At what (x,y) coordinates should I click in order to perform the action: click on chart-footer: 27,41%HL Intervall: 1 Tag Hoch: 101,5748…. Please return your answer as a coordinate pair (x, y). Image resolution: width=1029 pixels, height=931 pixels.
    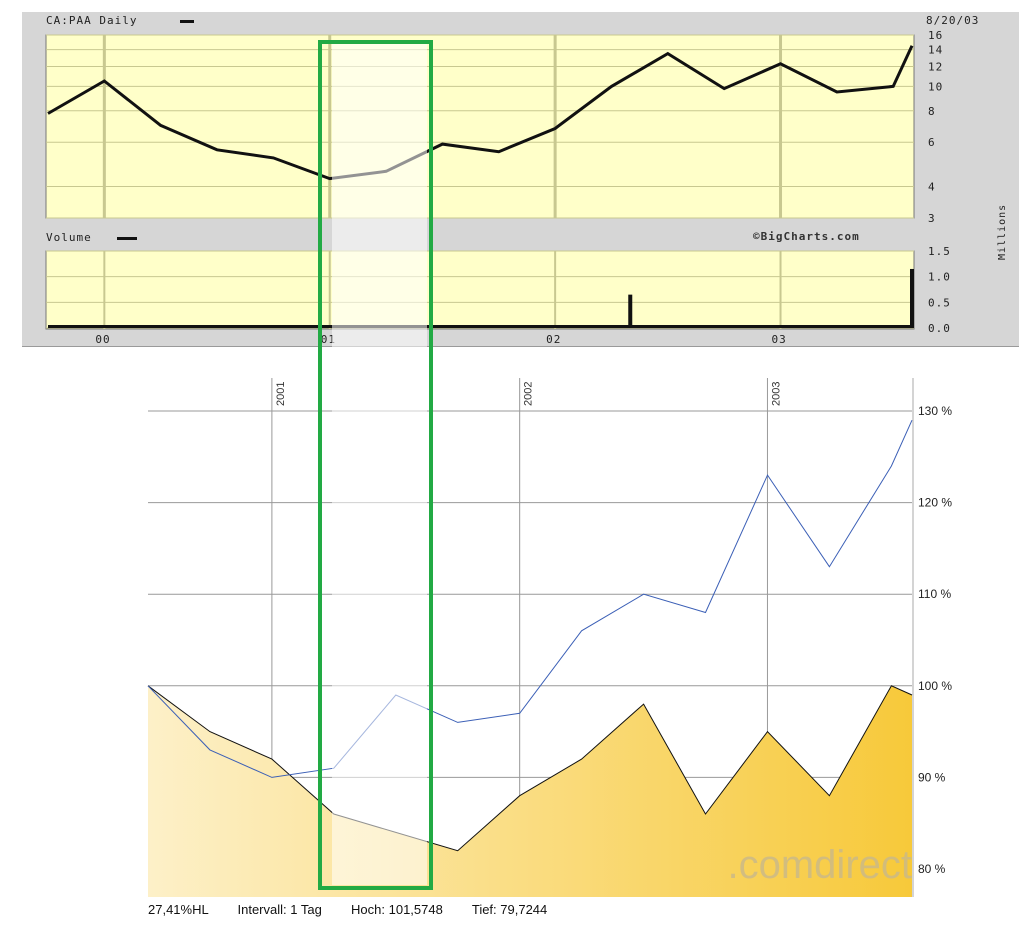
    Looking at the image, I should click on (347, 909).